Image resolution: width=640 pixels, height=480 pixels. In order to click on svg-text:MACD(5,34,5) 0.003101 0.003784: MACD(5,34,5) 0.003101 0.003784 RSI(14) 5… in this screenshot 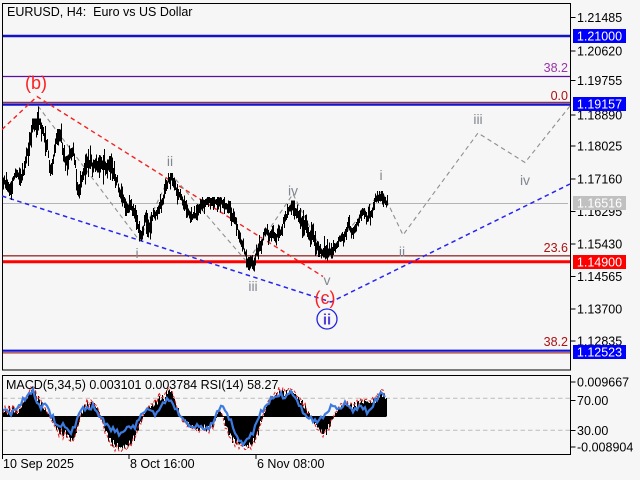, I will do `click(142, 385)`.